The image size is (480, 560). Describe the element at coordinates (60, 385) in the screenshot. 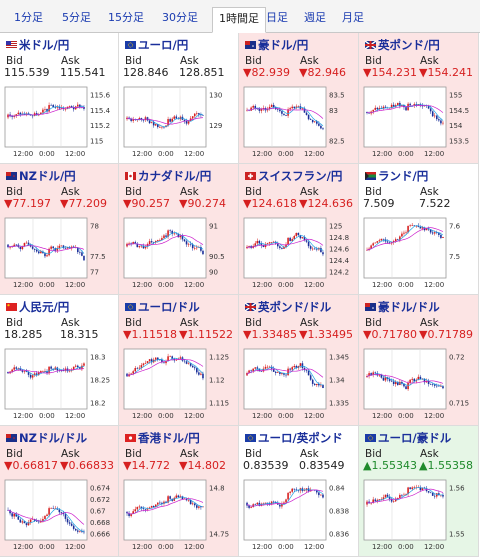

I see `price-chart: 18.3 18.25 18.2 12:00 0:00 12:00` at that location.